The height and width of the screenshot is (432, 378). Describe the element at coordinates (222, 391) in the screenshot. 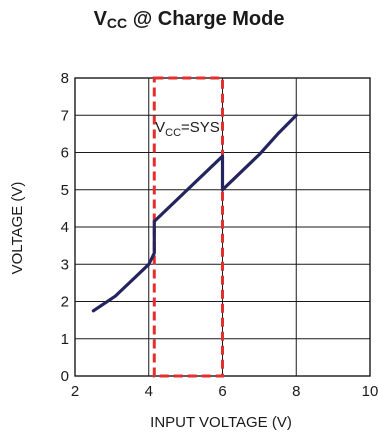

I see `x-tick-label-6: 6` at that location.